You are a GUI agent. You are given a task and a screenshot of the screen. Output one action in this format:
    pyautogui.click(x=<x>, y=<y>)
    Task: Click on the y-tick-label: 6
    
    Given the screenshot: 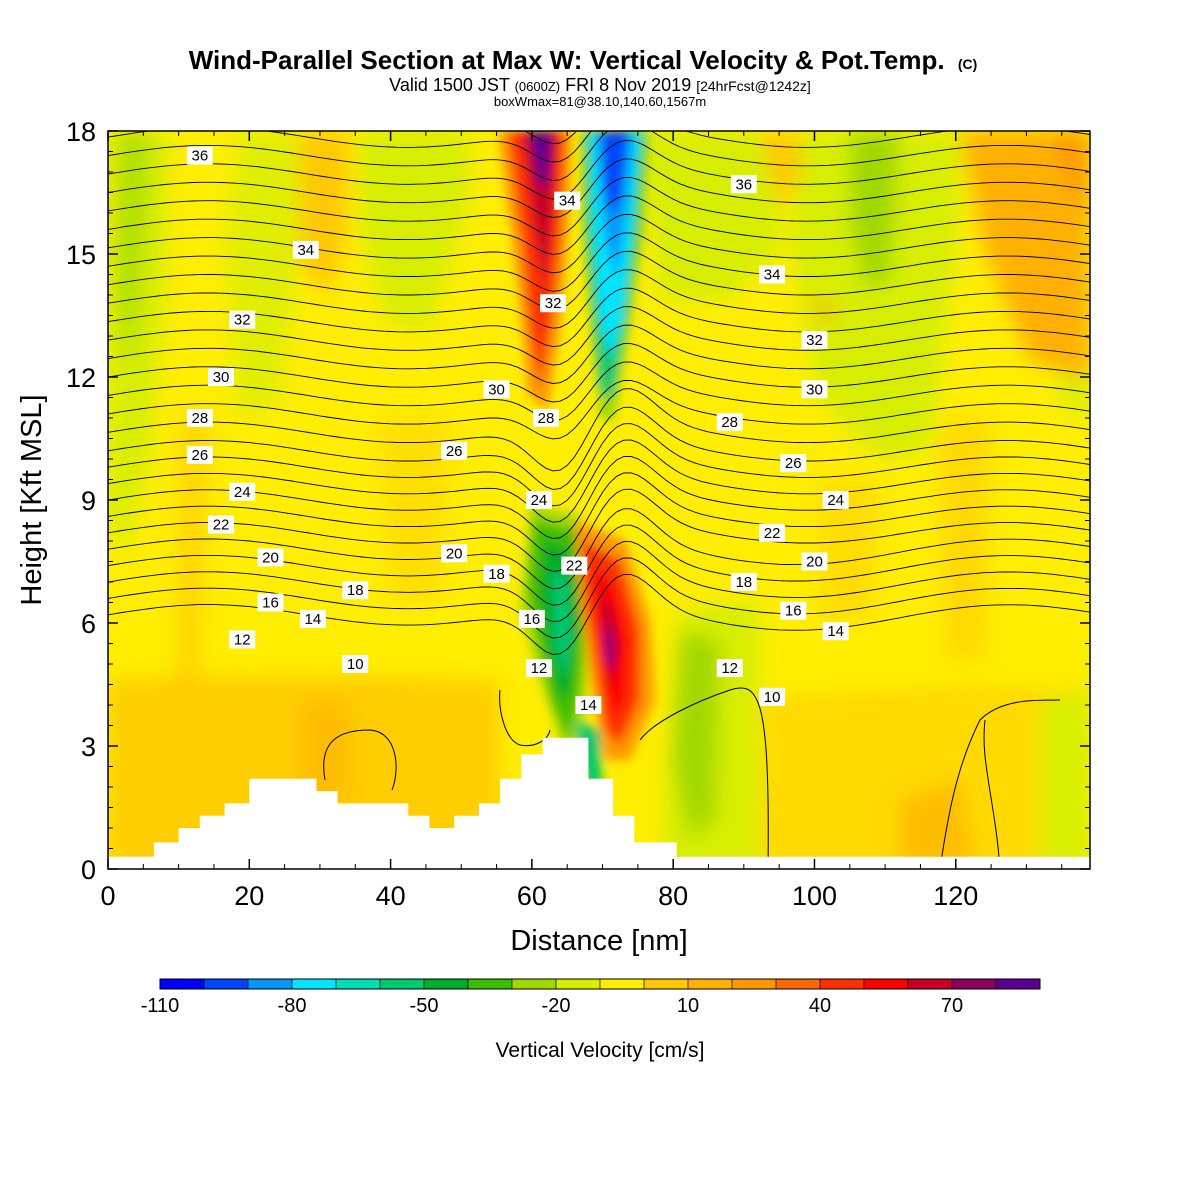 What is the action you would take?
    pyautogui.click(x=88, y=624)
    